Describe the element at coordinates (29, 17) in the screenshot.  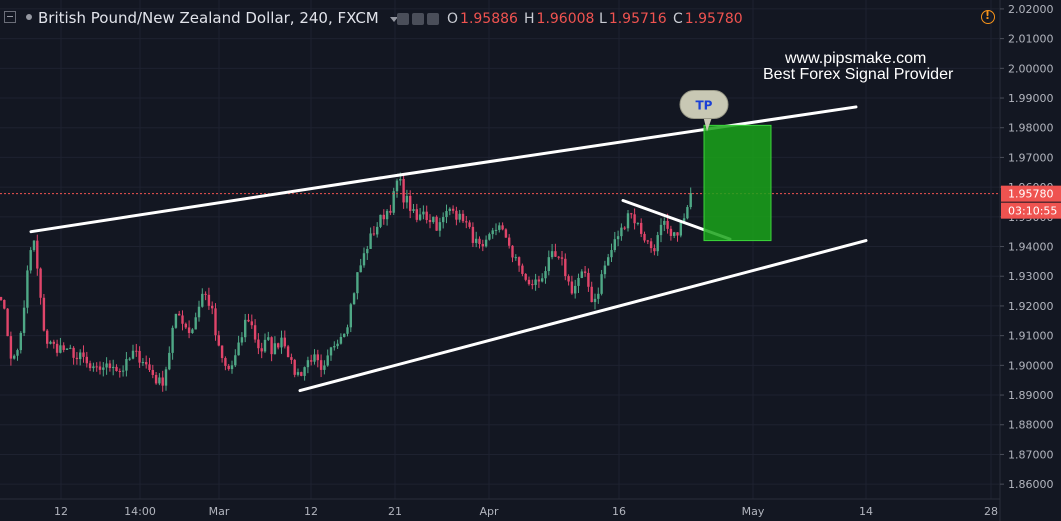
I see `status-dot-icon` at that location.